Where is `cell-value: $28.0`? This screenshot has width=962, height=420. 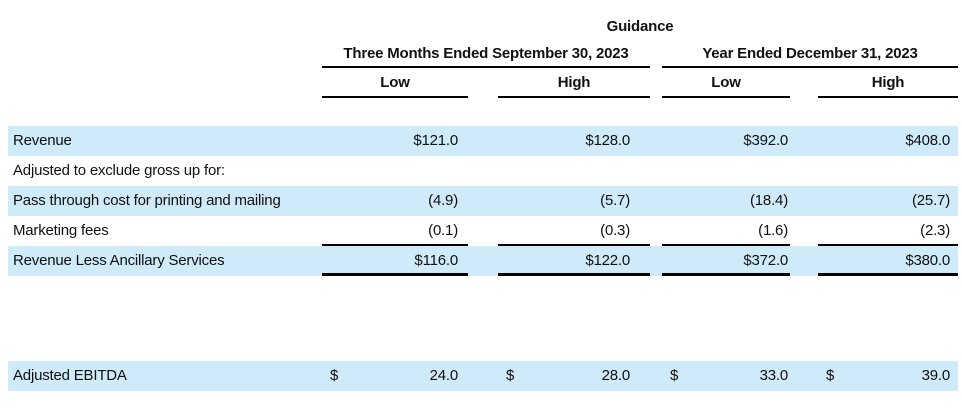 cell-value: $28.0 is located at coordinates (574, 376).